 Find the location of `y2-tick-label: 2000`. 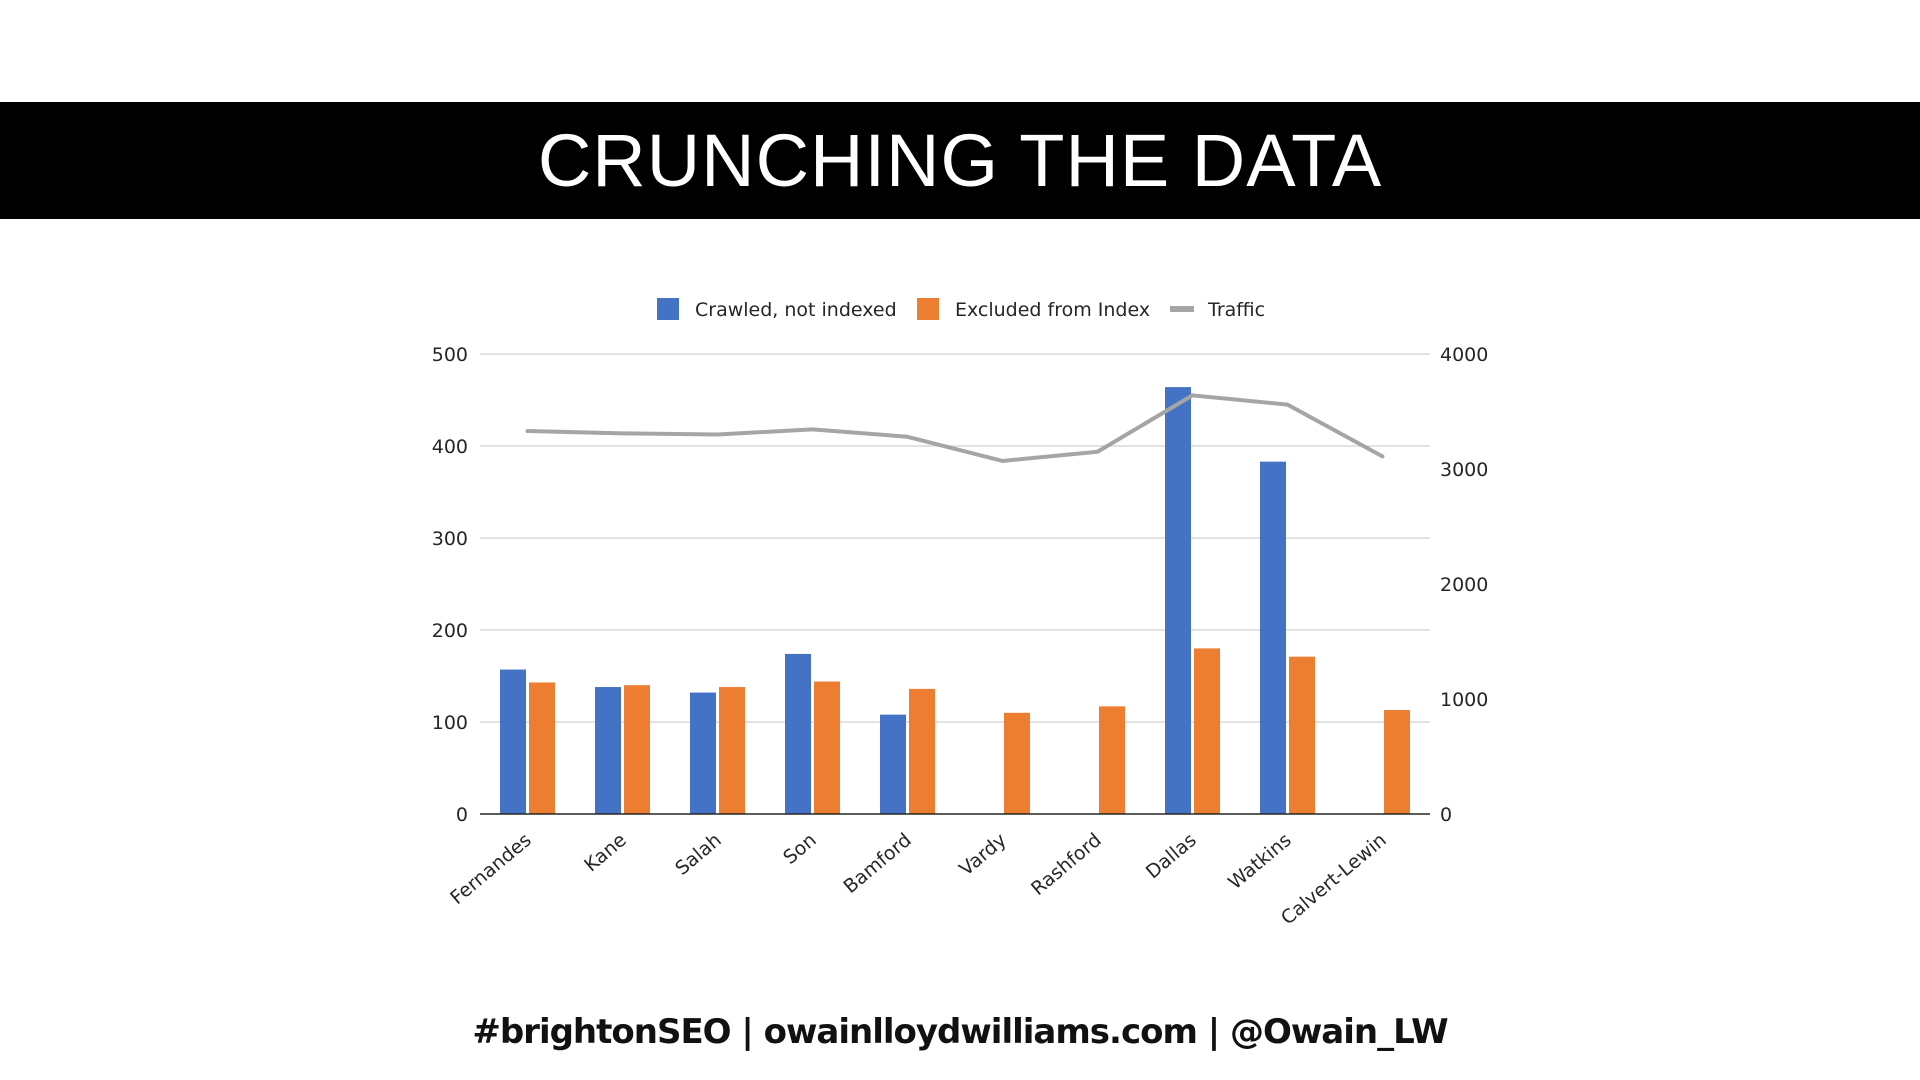

y2-tick-label: 2000 is located at coordinates (1464, 585).